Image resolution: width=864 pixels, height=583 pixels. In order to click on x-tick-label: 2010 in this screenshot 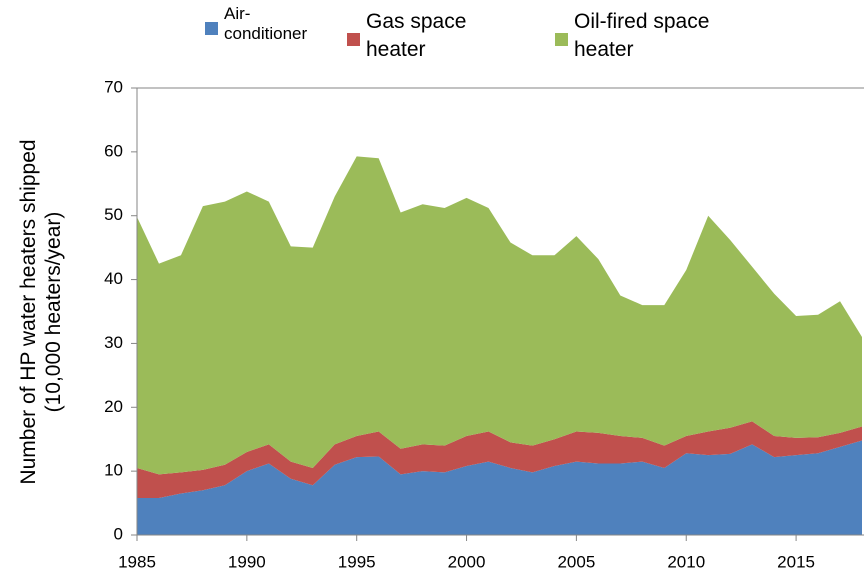, I will do `click(686, 561)`.